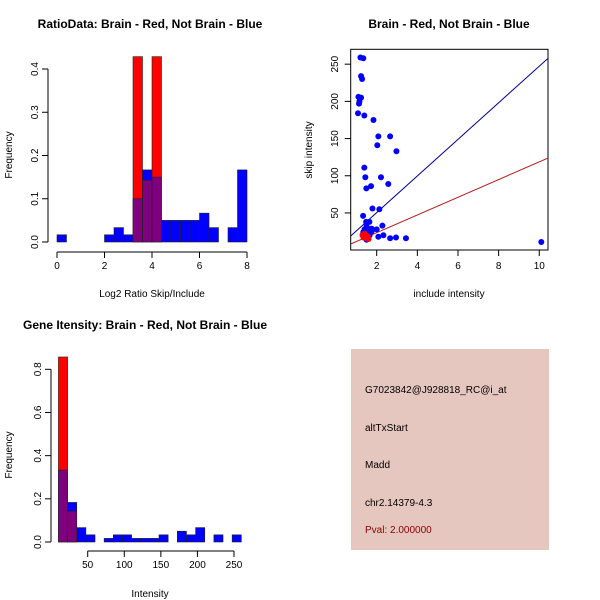 The height and width of the screenshot is (600, 600). I want to click on pval: Pval: 2.000000, so click(398, 530).